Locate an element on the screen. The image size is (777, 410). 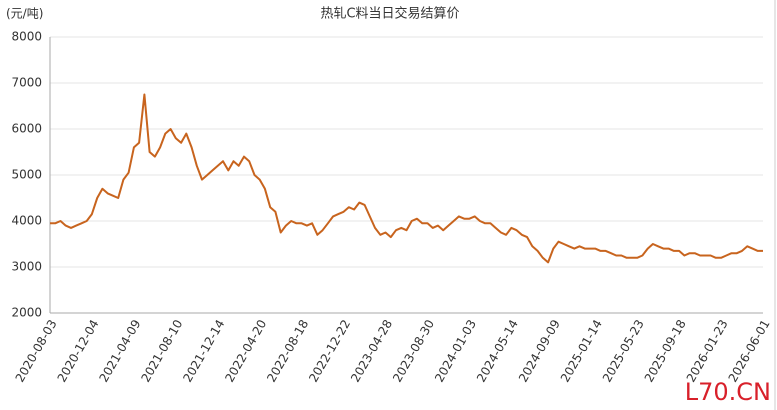
chart-title: 热轧C料当日交易结算价 is located at coordinates (389, 14).